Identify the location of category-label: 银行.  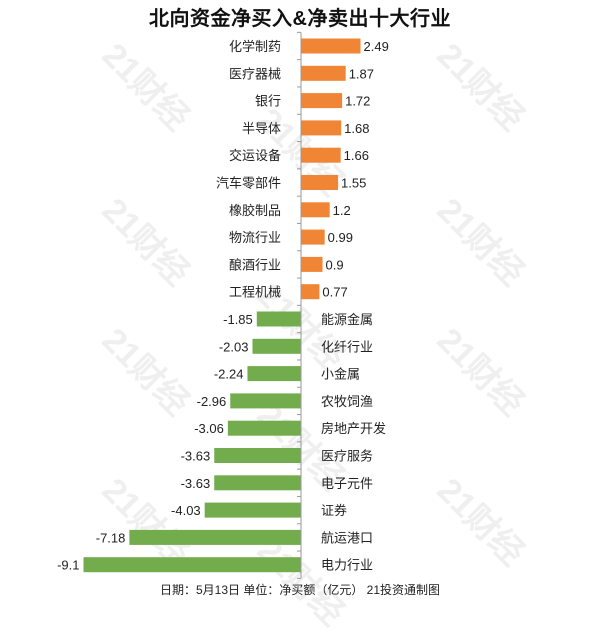
(268, 101).